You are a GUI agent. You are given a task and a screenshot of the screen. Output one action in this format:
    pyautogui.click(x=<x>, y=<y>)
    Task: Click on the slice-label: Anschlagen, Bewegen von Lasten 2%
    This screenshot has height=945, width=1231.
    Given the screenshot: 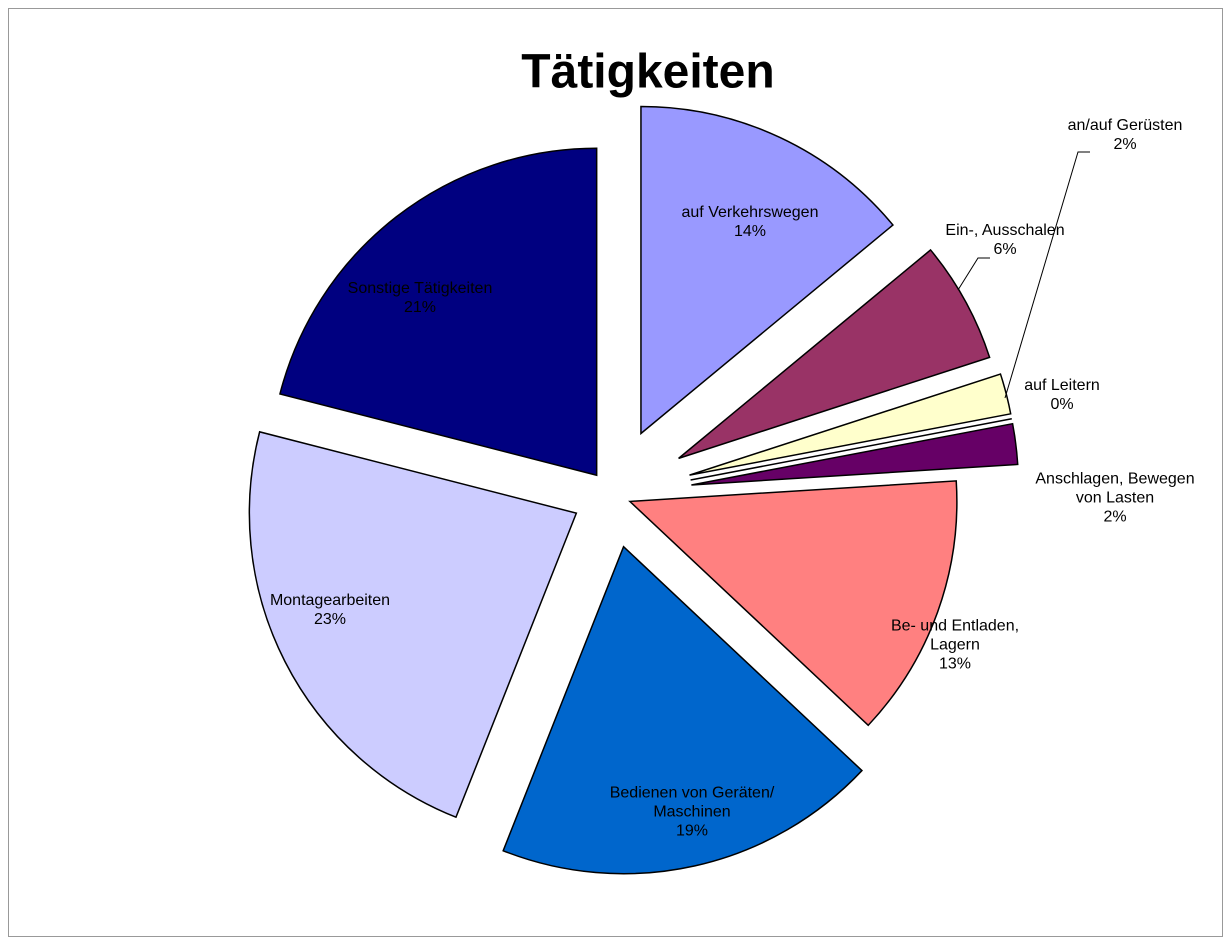 What is the action you would take?
    pyautogui.click(x=1115, y=498)
    